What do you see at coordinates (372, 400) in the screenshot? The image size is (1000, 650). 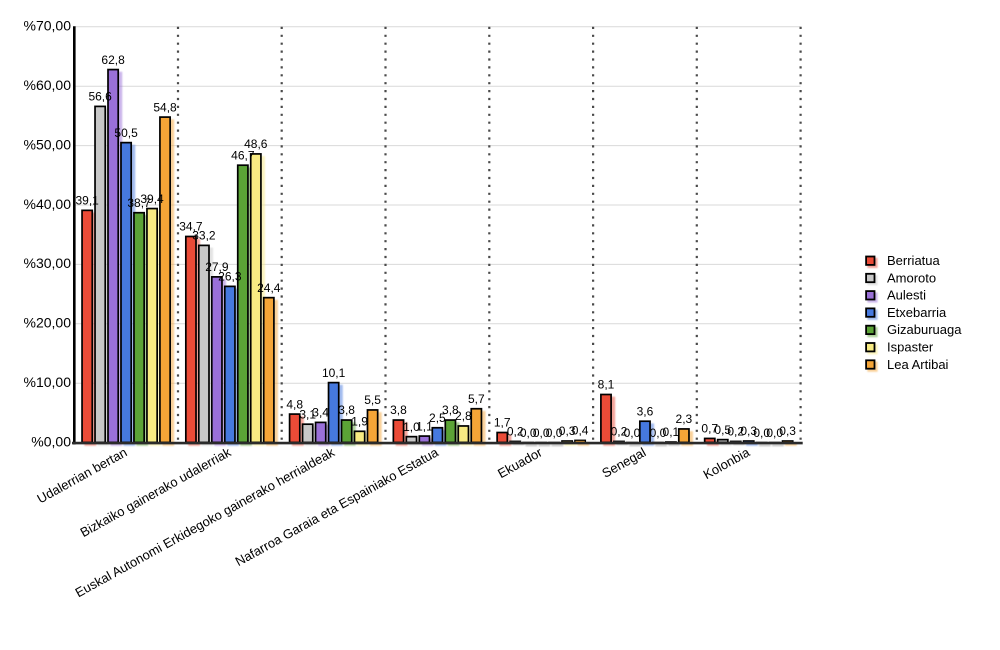 I see `svg-text: 5,5` at bounding box center [372, 400].